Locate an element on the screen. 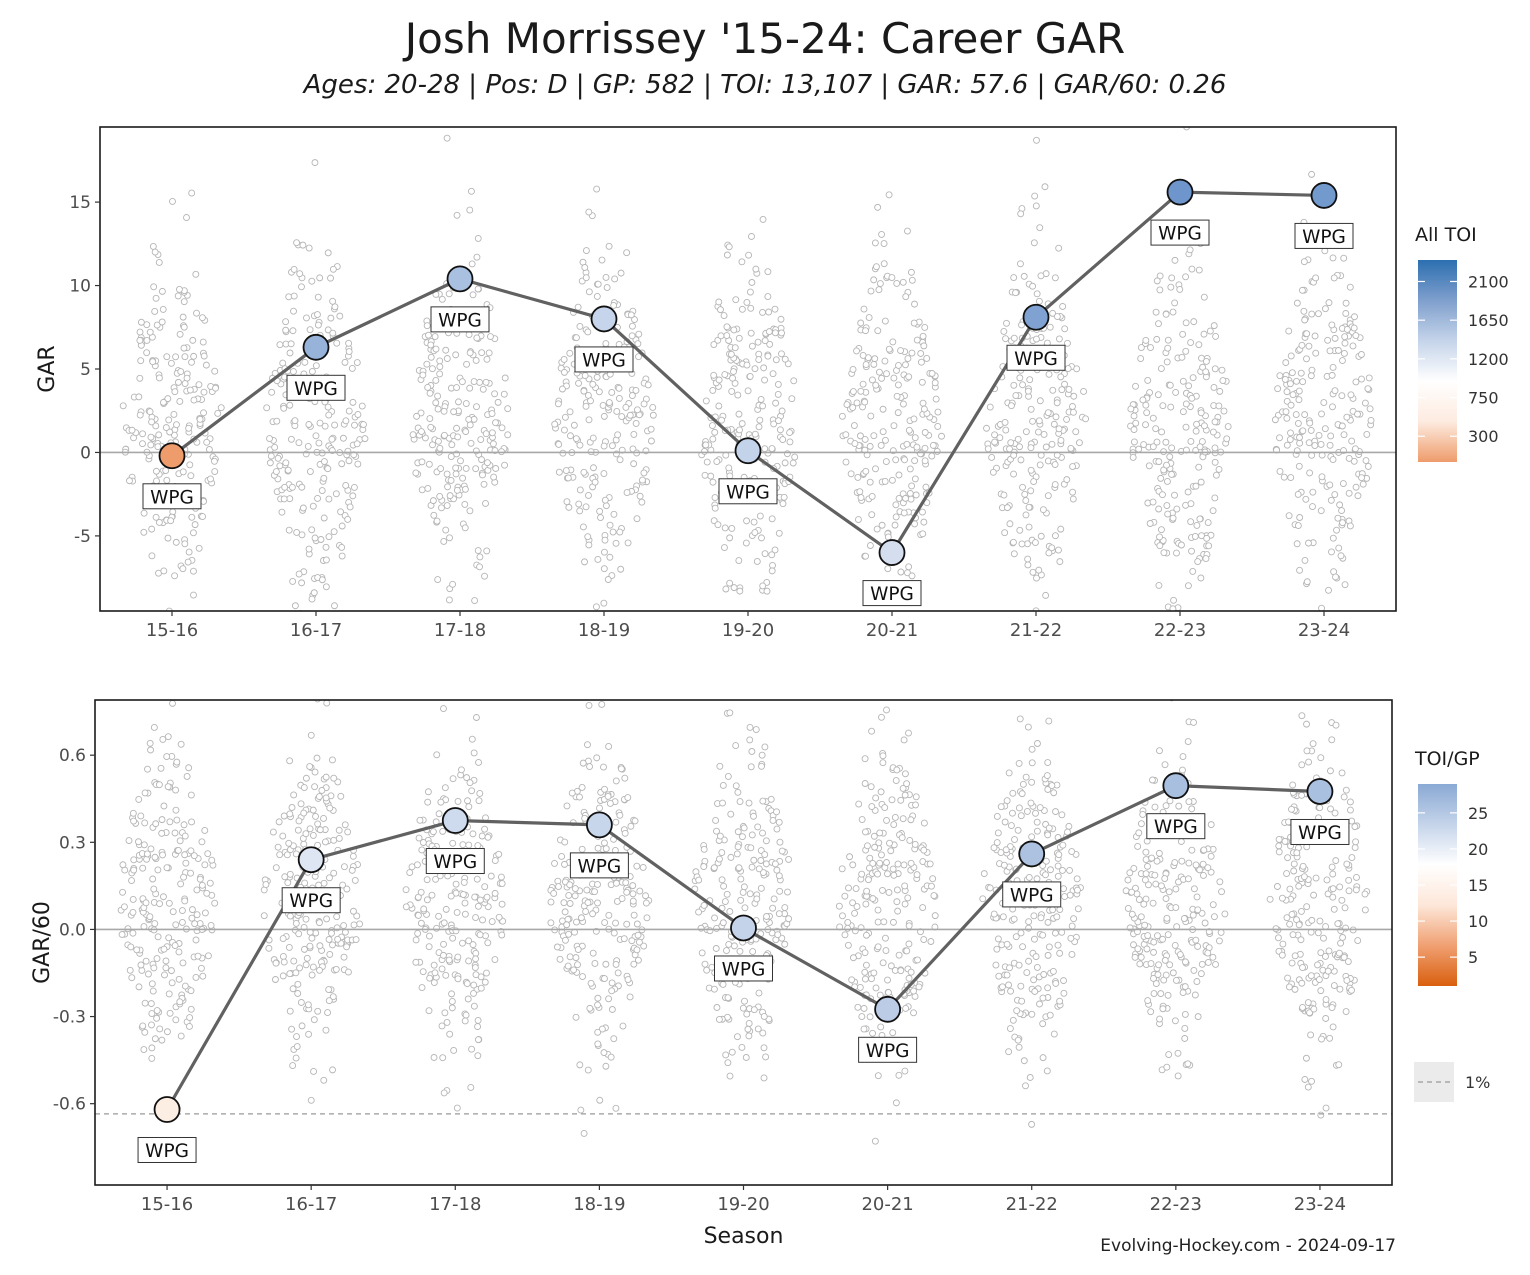 The image size is (1530, 1275). team-label: WPG is located at coordinates (1324, 235).